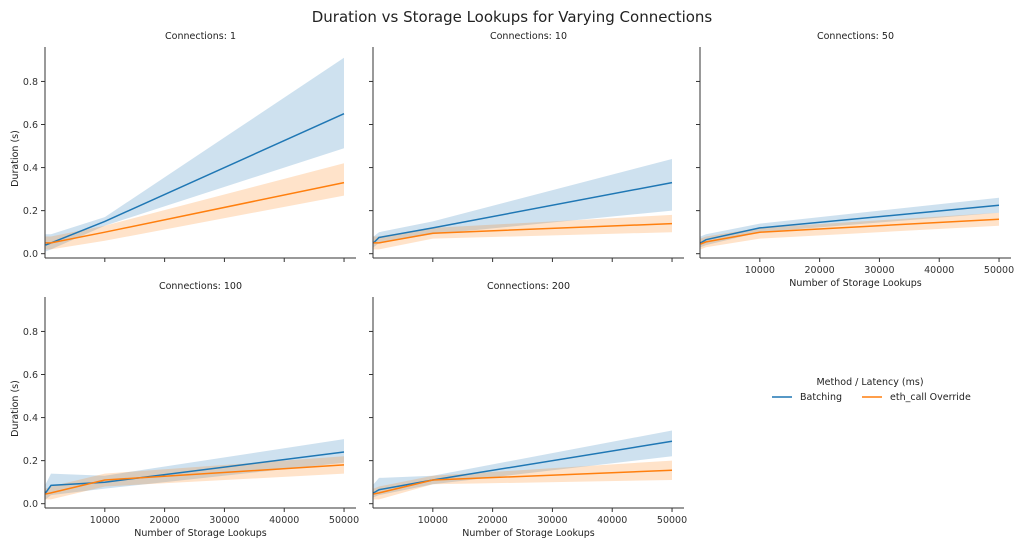  What do you see at coordinates (930, 397) in the screenshot?
I see `legend-label-eth-call-override: eth_call Override` at bounding box center [930, 397].